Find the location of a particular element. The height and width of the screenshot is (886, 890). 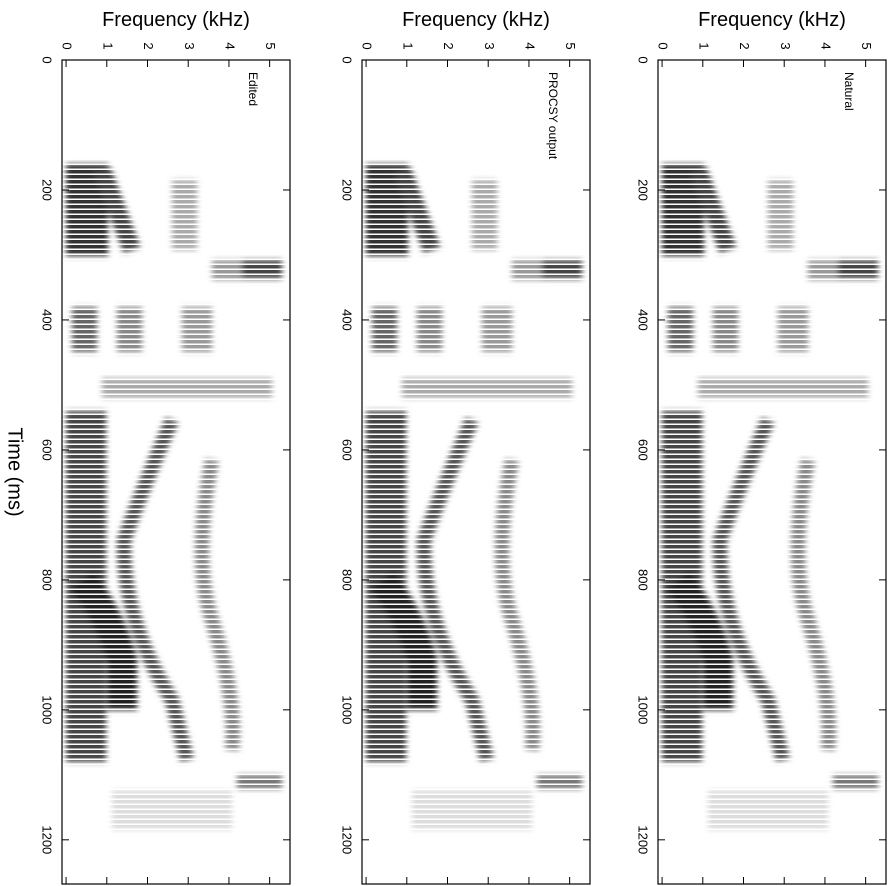

panel-title: PROCSY output is located at coordinates (553, 116).